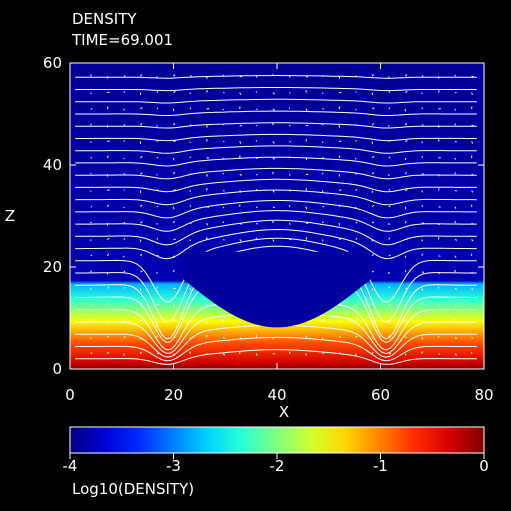 The height and width of the screenshot is (511, 511). What do you see at coordinates (276, 464) in the screenshot?
I see `colorbar-ticks: -4 -3 -2 -1 0` at bounding box center [276, 464].